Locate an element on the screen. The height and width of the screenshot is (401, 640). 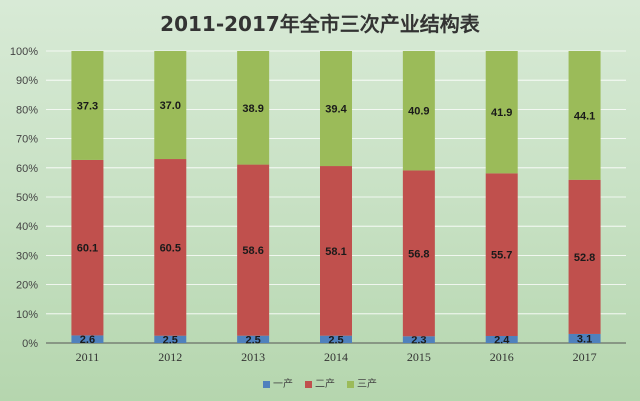
legend: 一产 二产 三产 is located at coordinates (320, 382).